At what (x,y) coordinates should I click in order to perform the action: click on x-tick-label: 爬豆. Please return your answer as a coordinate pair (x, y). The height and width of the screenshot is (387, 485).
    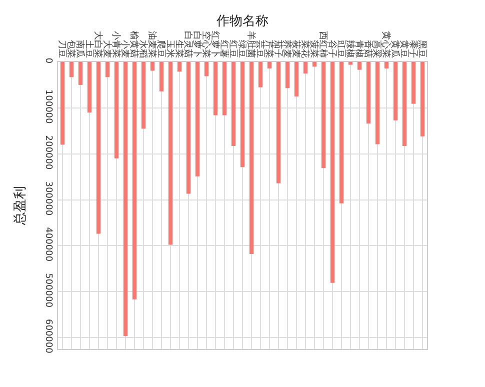
    Looking at the image, I should click on (161, 49).